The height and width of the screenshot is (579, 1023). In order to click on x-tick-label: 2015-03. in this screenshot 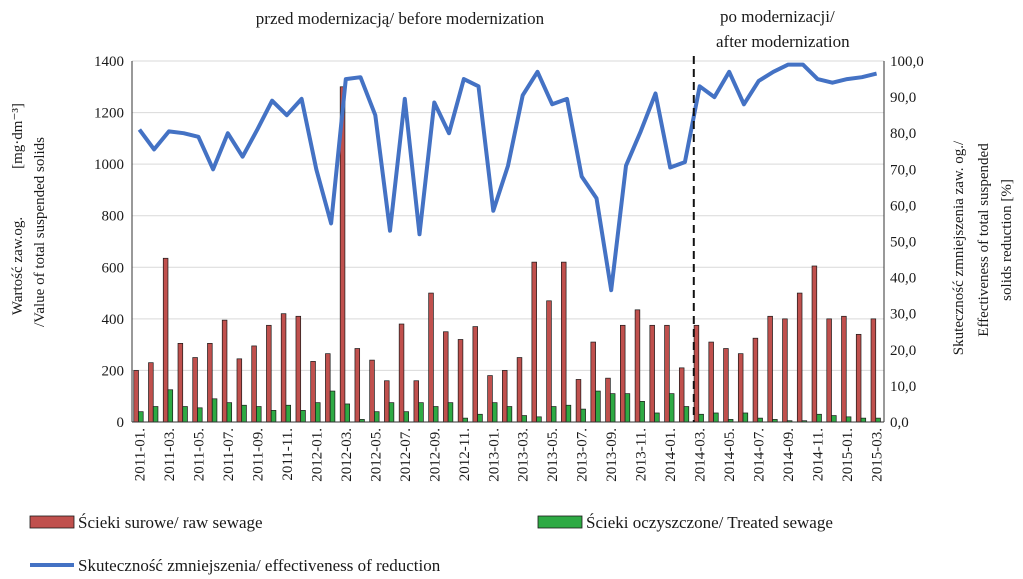, I will do `click(878, 455)`.